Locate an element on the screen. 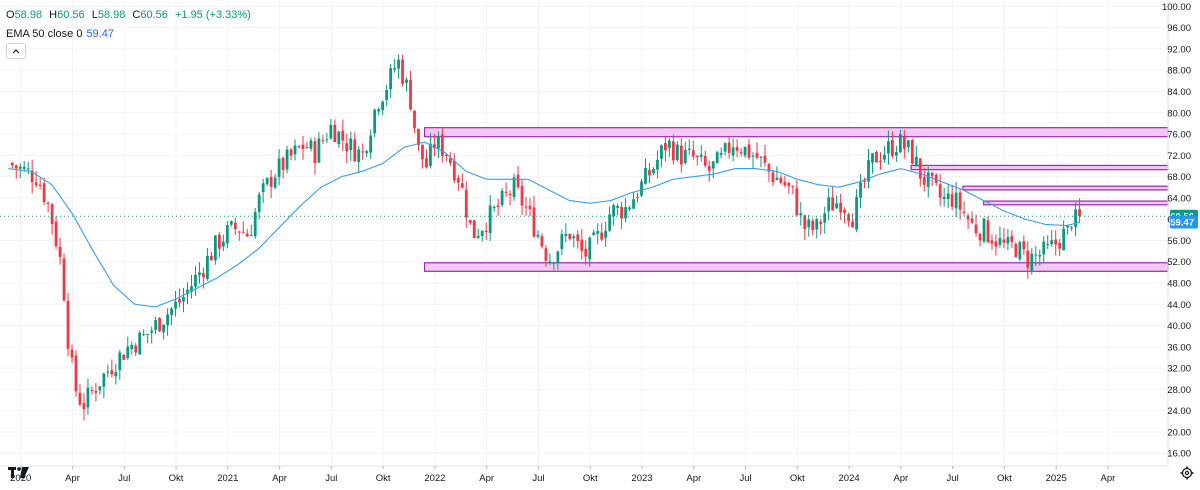 This screenshot has height=490, width=1200. price-tick-label: 84.00 is located at coordinates (1179, 92).